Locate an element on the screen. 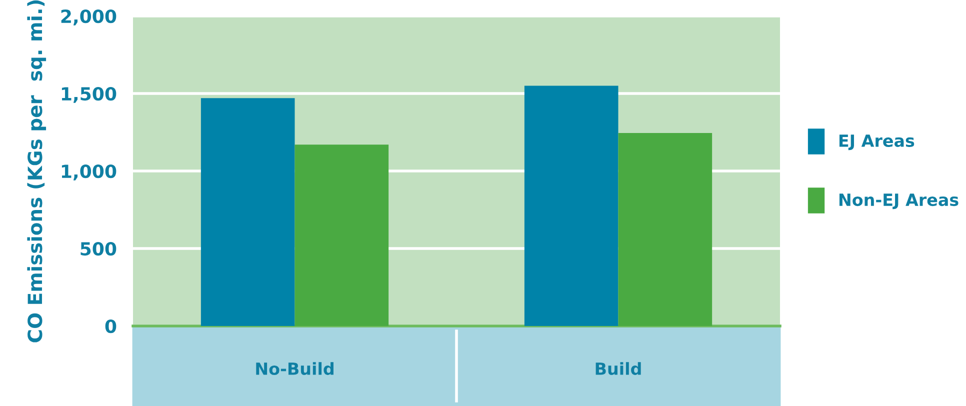 The width and height of the screenshot is (966, 406). legend-label: EJ Areas is located at coordinates (876, 142).